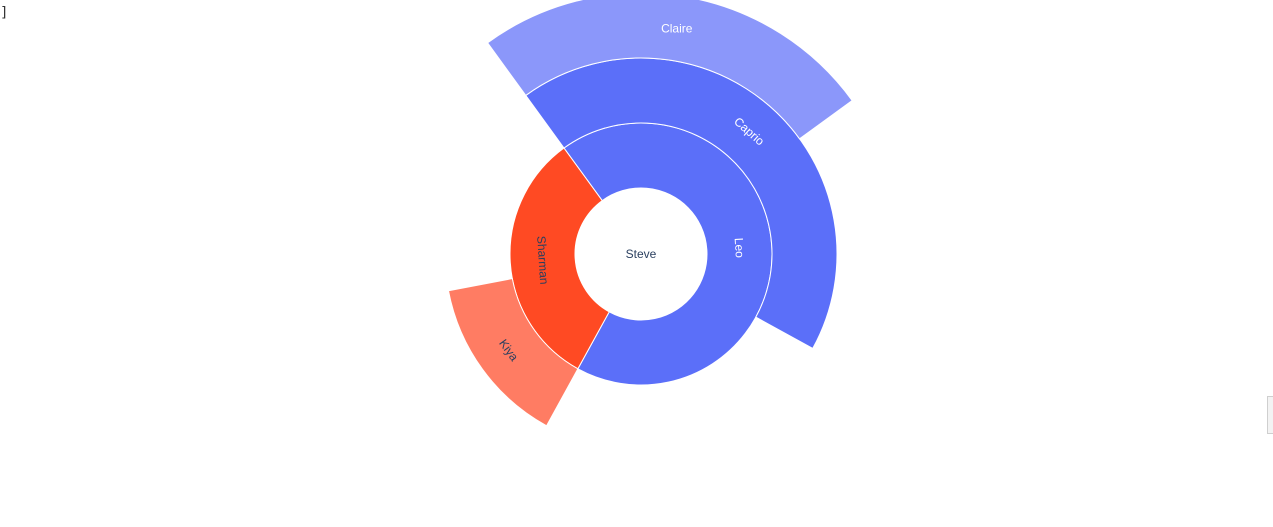 Image resolution: width=1273 pixels, height=527 pixels. What do you see at coordinates (669, 70) in the screenshot?
I see `sunburst-segment-claire` at bounding box center [669, 70].